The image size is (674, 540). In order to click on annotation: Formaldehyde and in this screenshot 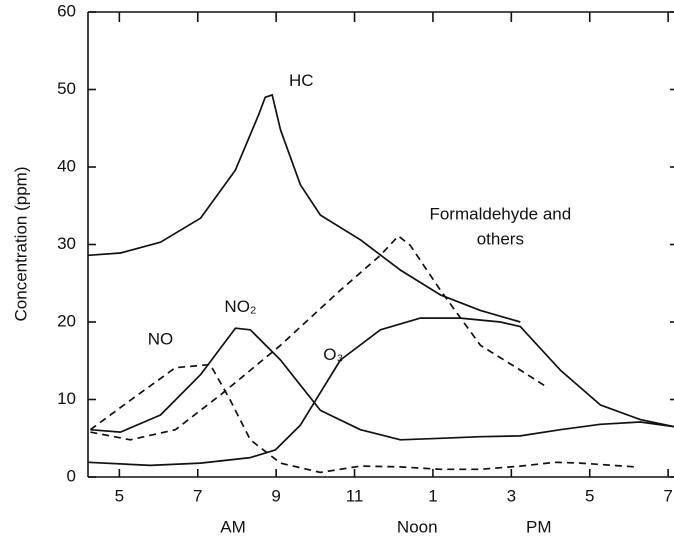, I will do `click(500, 214)`.